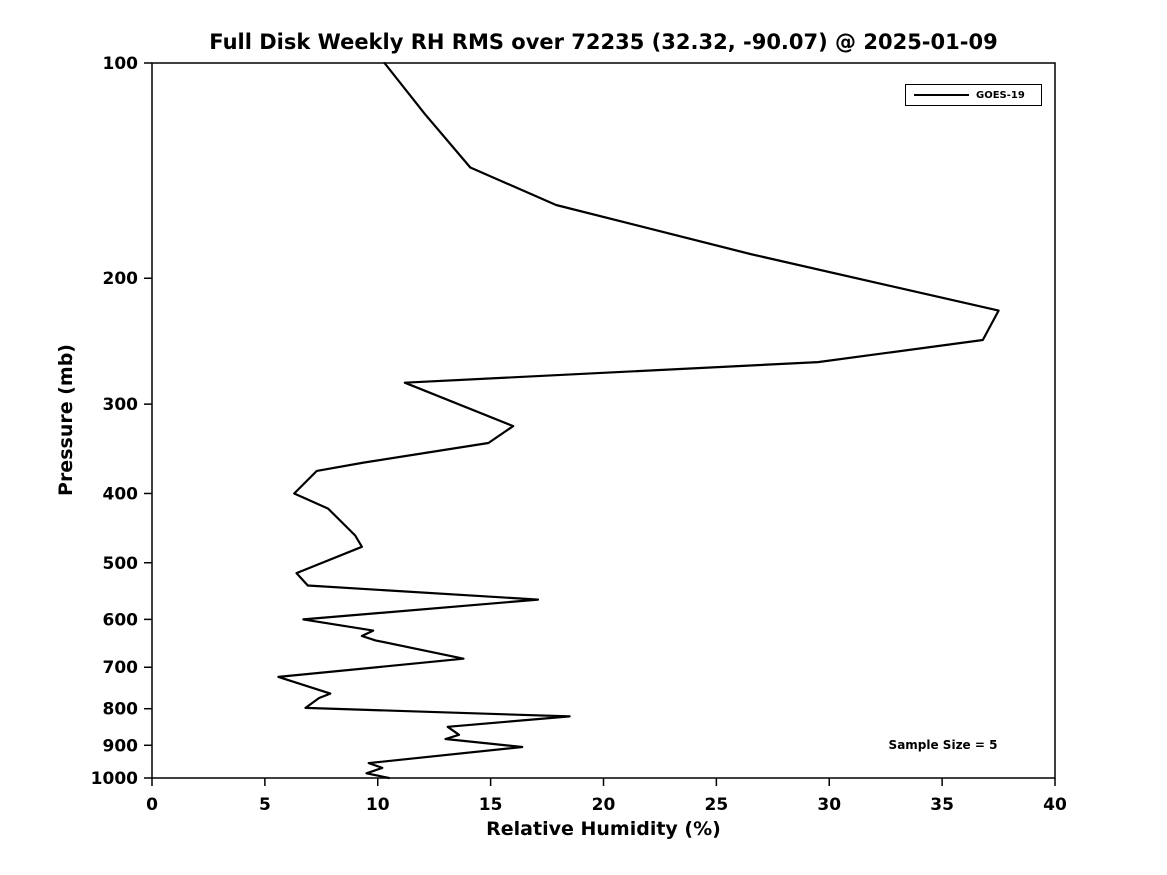 The width and height of the screenshot is (1167, 875). I want to click on x-tick-label: 0, so click(152, 805).